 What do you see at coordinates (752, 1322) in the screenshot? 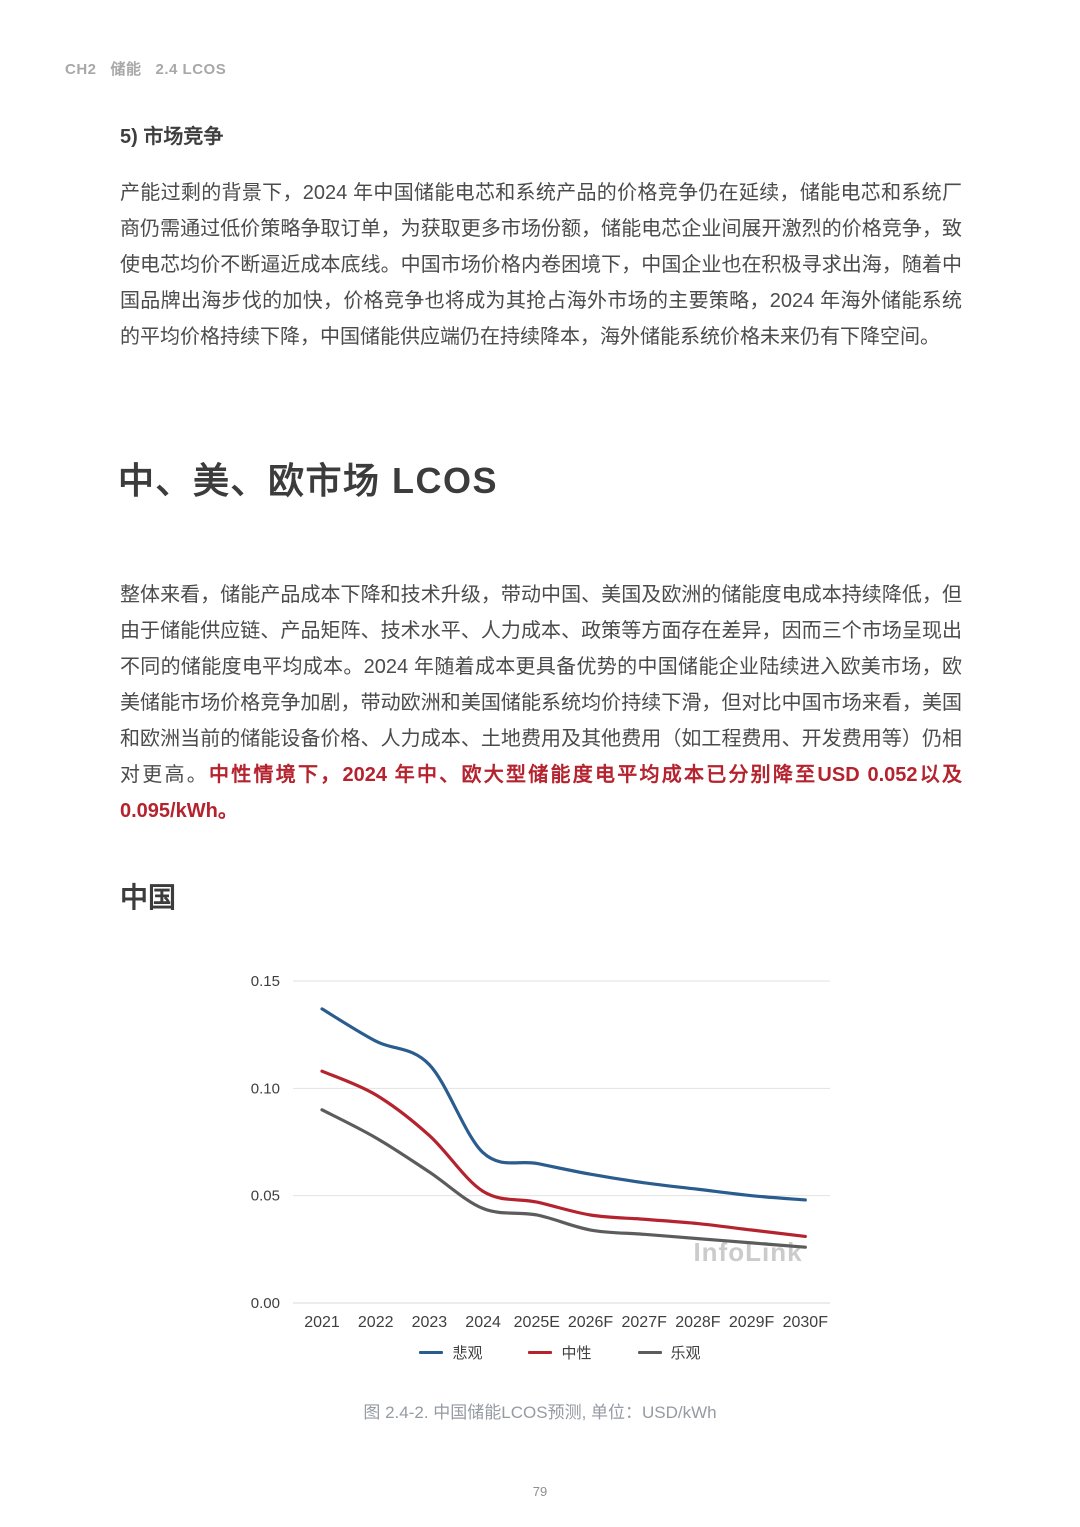
I see `x-axis-tick-label: 2029F` at bounding box center [752, 1322].